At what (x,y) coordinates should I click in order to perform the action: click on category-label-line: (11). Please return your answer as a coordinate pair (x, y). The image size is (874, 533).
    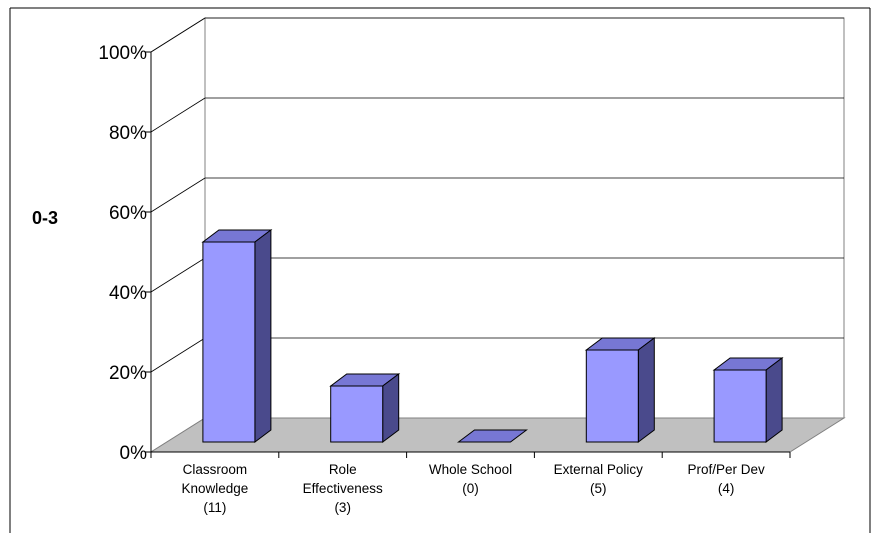
    Looking at the image, I should click on (214, 507).